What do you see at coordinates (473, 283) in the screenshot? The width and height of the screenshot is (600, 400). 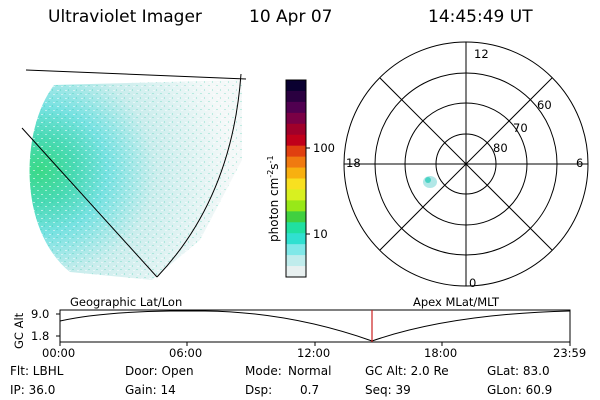 I see `mlt-label-0: 0` at bounding box center [473, 283].